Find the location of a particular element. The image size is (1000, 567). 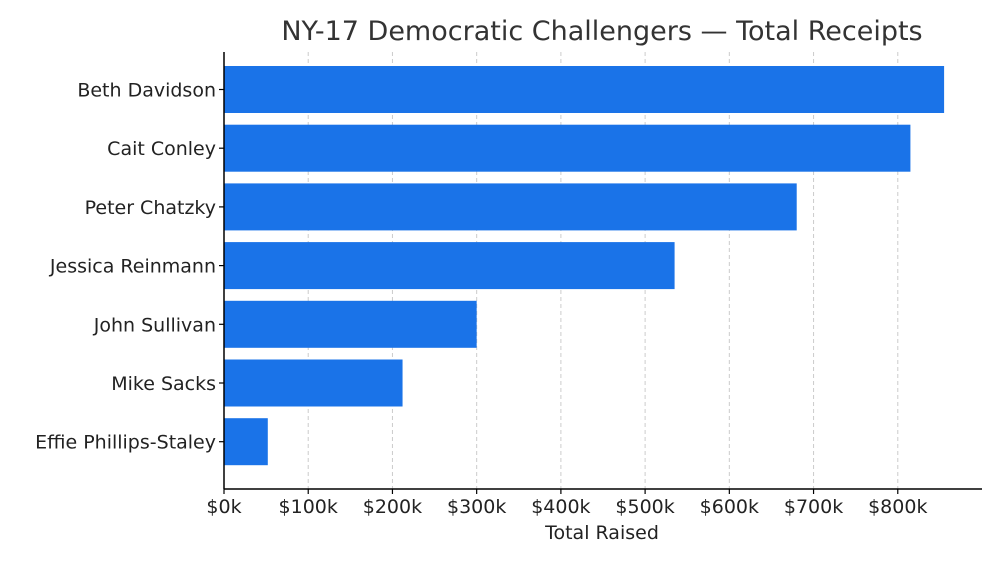

x-tick-label: $600k is located at coordinates (729, 507).